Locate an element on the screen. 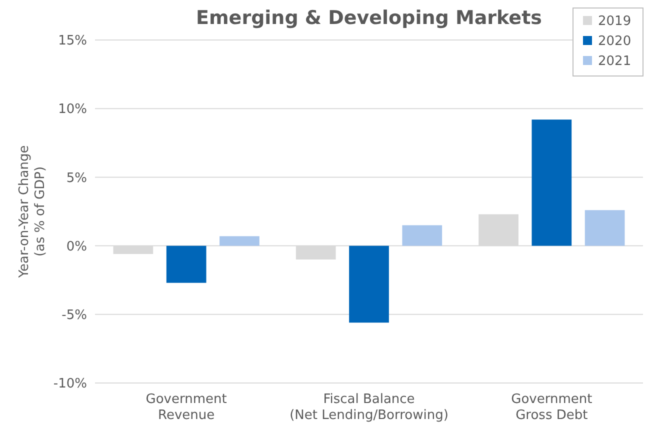  y-tick-label: -5% is located at coordinates (74, 315).